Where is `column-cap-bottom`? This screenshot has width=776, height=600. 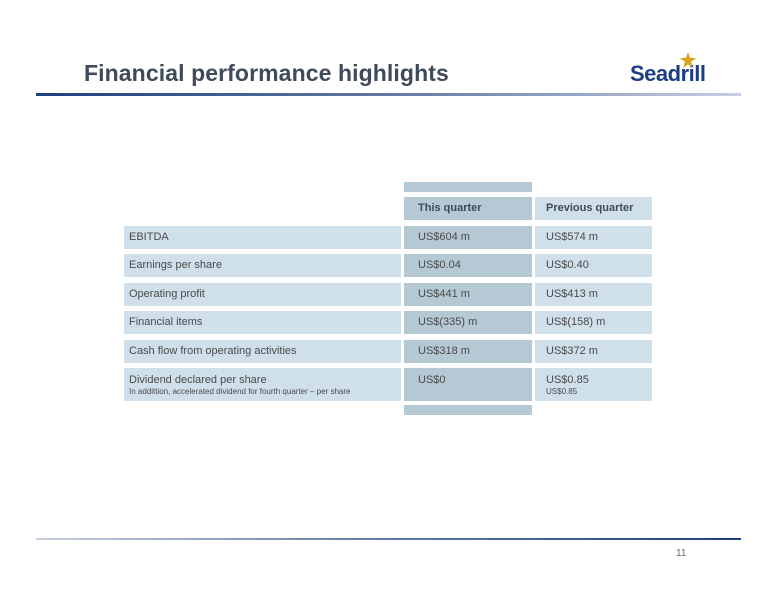
column-cap-bottom is located at coordinates (468, 410).